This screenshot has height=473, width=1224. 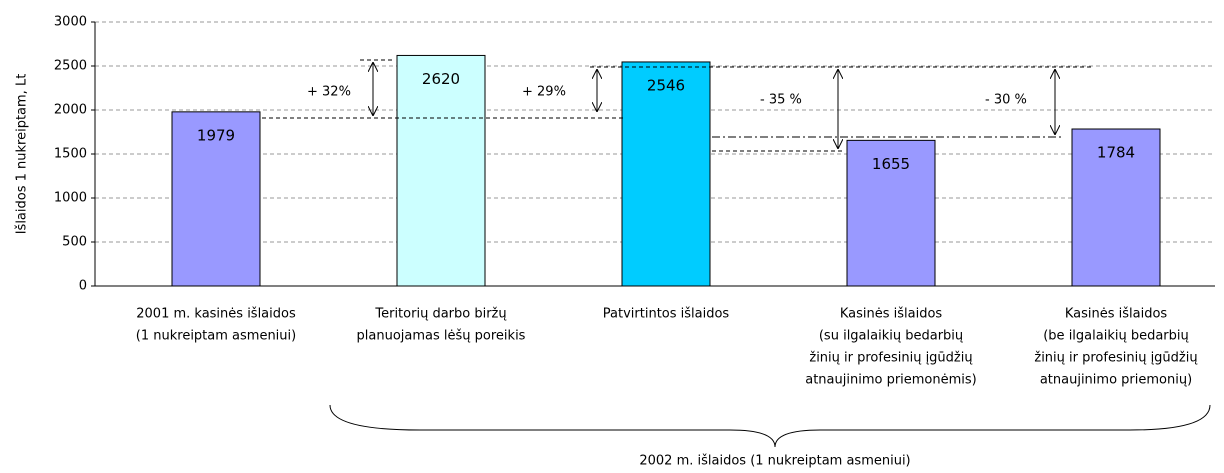 What do you see at coordinates (440, 314) in the screenshot?
I see `x-tick-label: Teritorių darbo biržų` at bounding box center [440, 314].